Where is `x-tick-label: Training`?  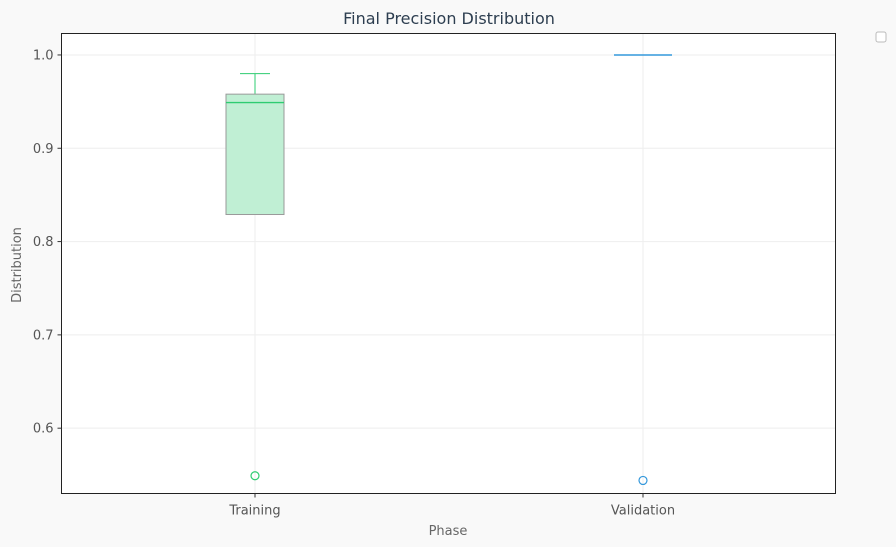 x-tick-label: Training is located at coordinates (254, 511).